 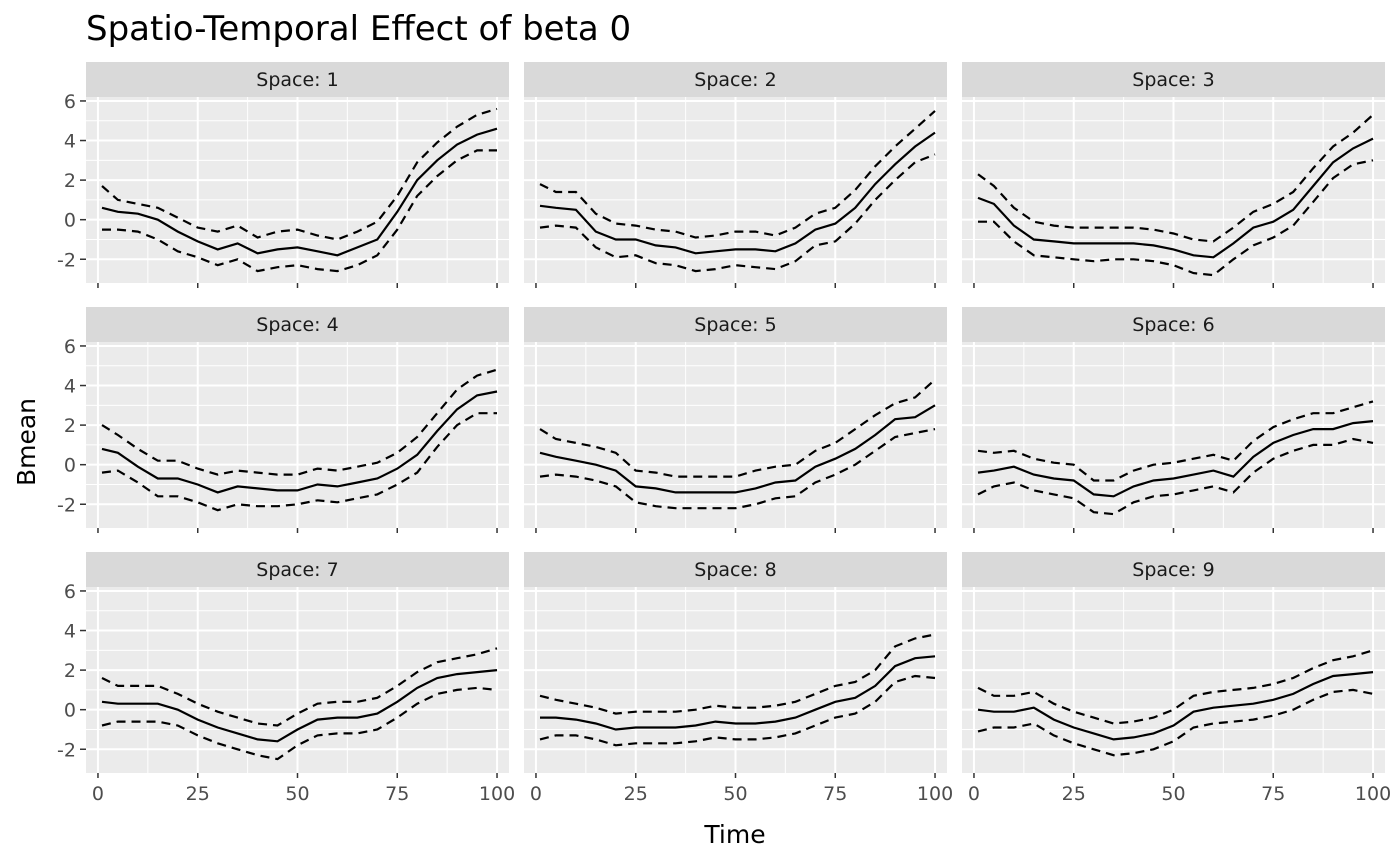 I want to click on facet-panel: Space: 4, so click(x=297, y=417).